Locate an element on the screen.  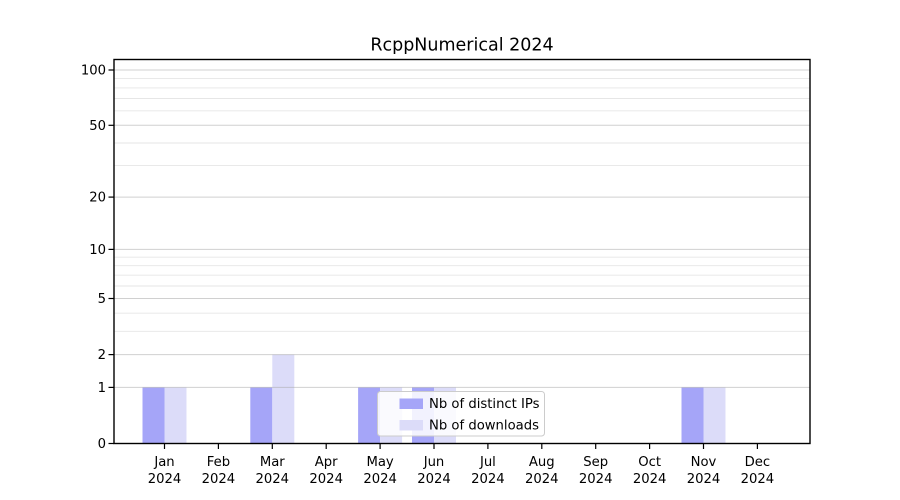
y-tick-label-1: 1 is located at coordinates (102, 388).